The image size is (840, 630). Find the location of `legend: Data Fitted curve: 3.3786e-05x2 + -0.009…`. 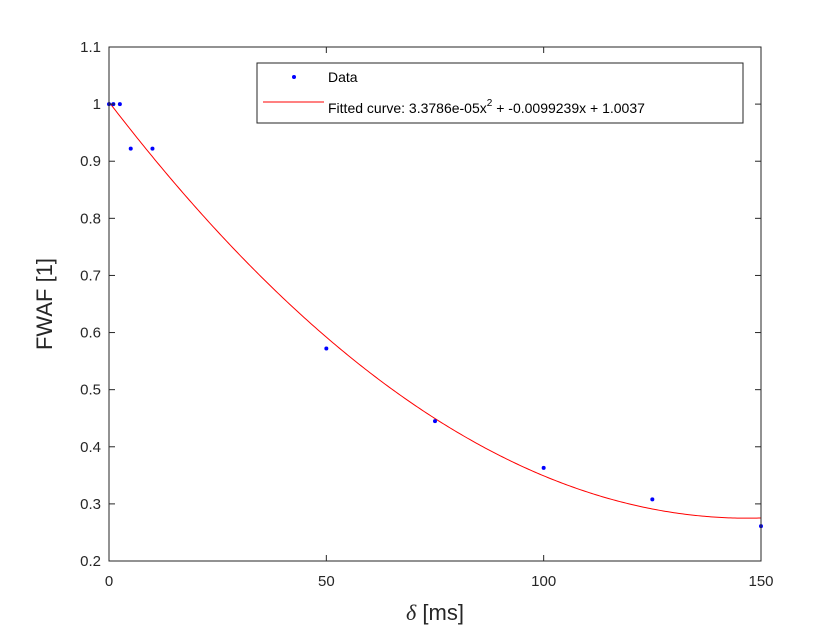

legend: Data Fitted curve: 3.3786e-05x2 + -0.009… is located at coordinates (500, 93).